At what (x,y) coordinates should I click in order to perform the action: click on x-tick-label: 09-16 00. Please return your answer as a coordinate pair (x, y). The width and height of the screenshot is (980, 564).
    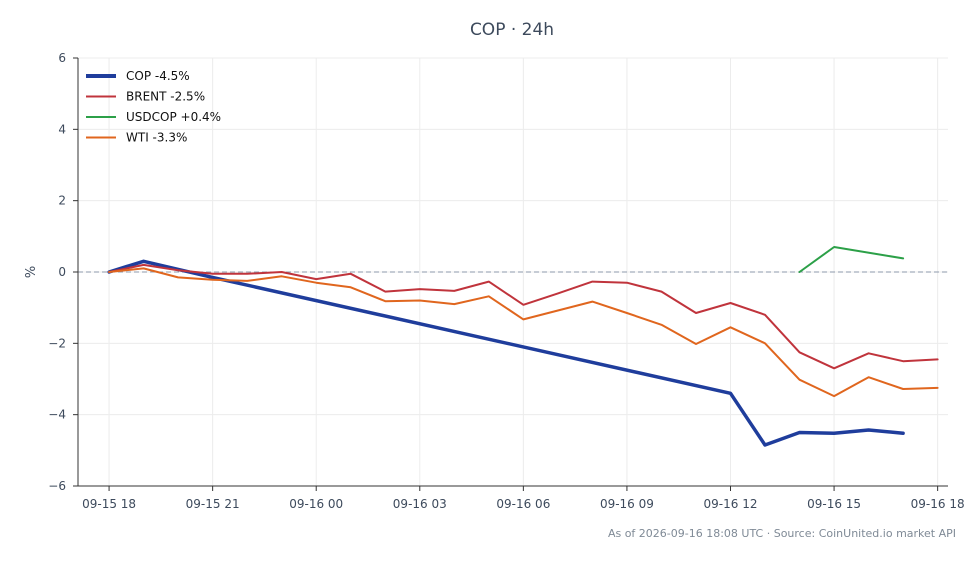
    Looking at the image, I should click on (316, 504).